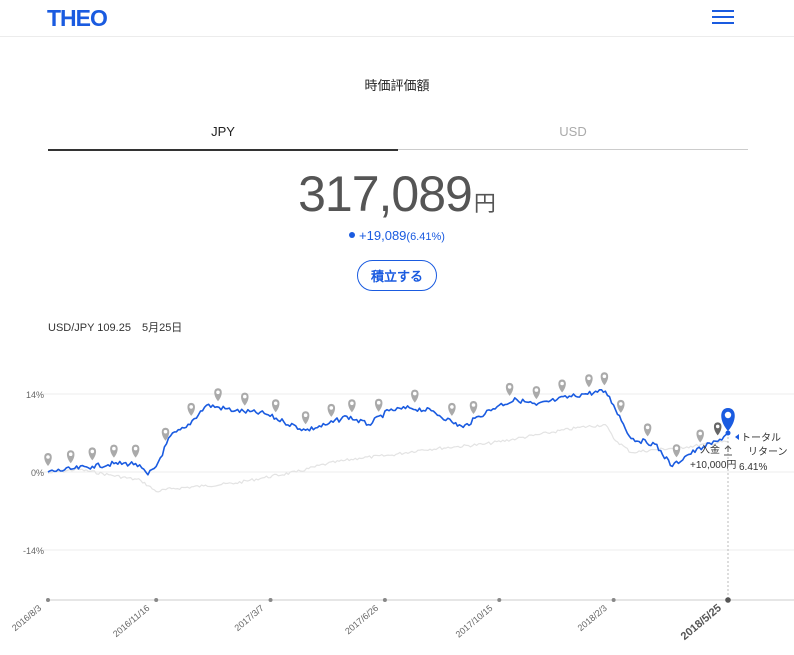 The width and height of the screenshot is (794, 655). I want to click on caret-left-icon, so click(737, 437).